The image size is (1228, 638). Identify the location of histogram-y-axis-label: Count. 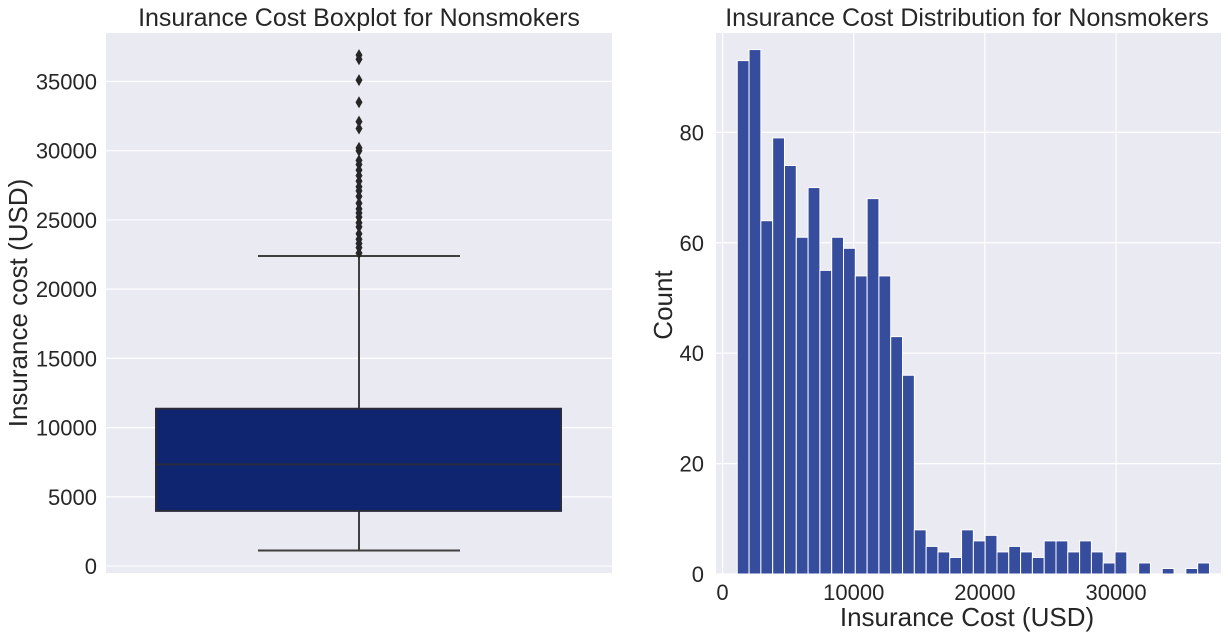
(663, 305).